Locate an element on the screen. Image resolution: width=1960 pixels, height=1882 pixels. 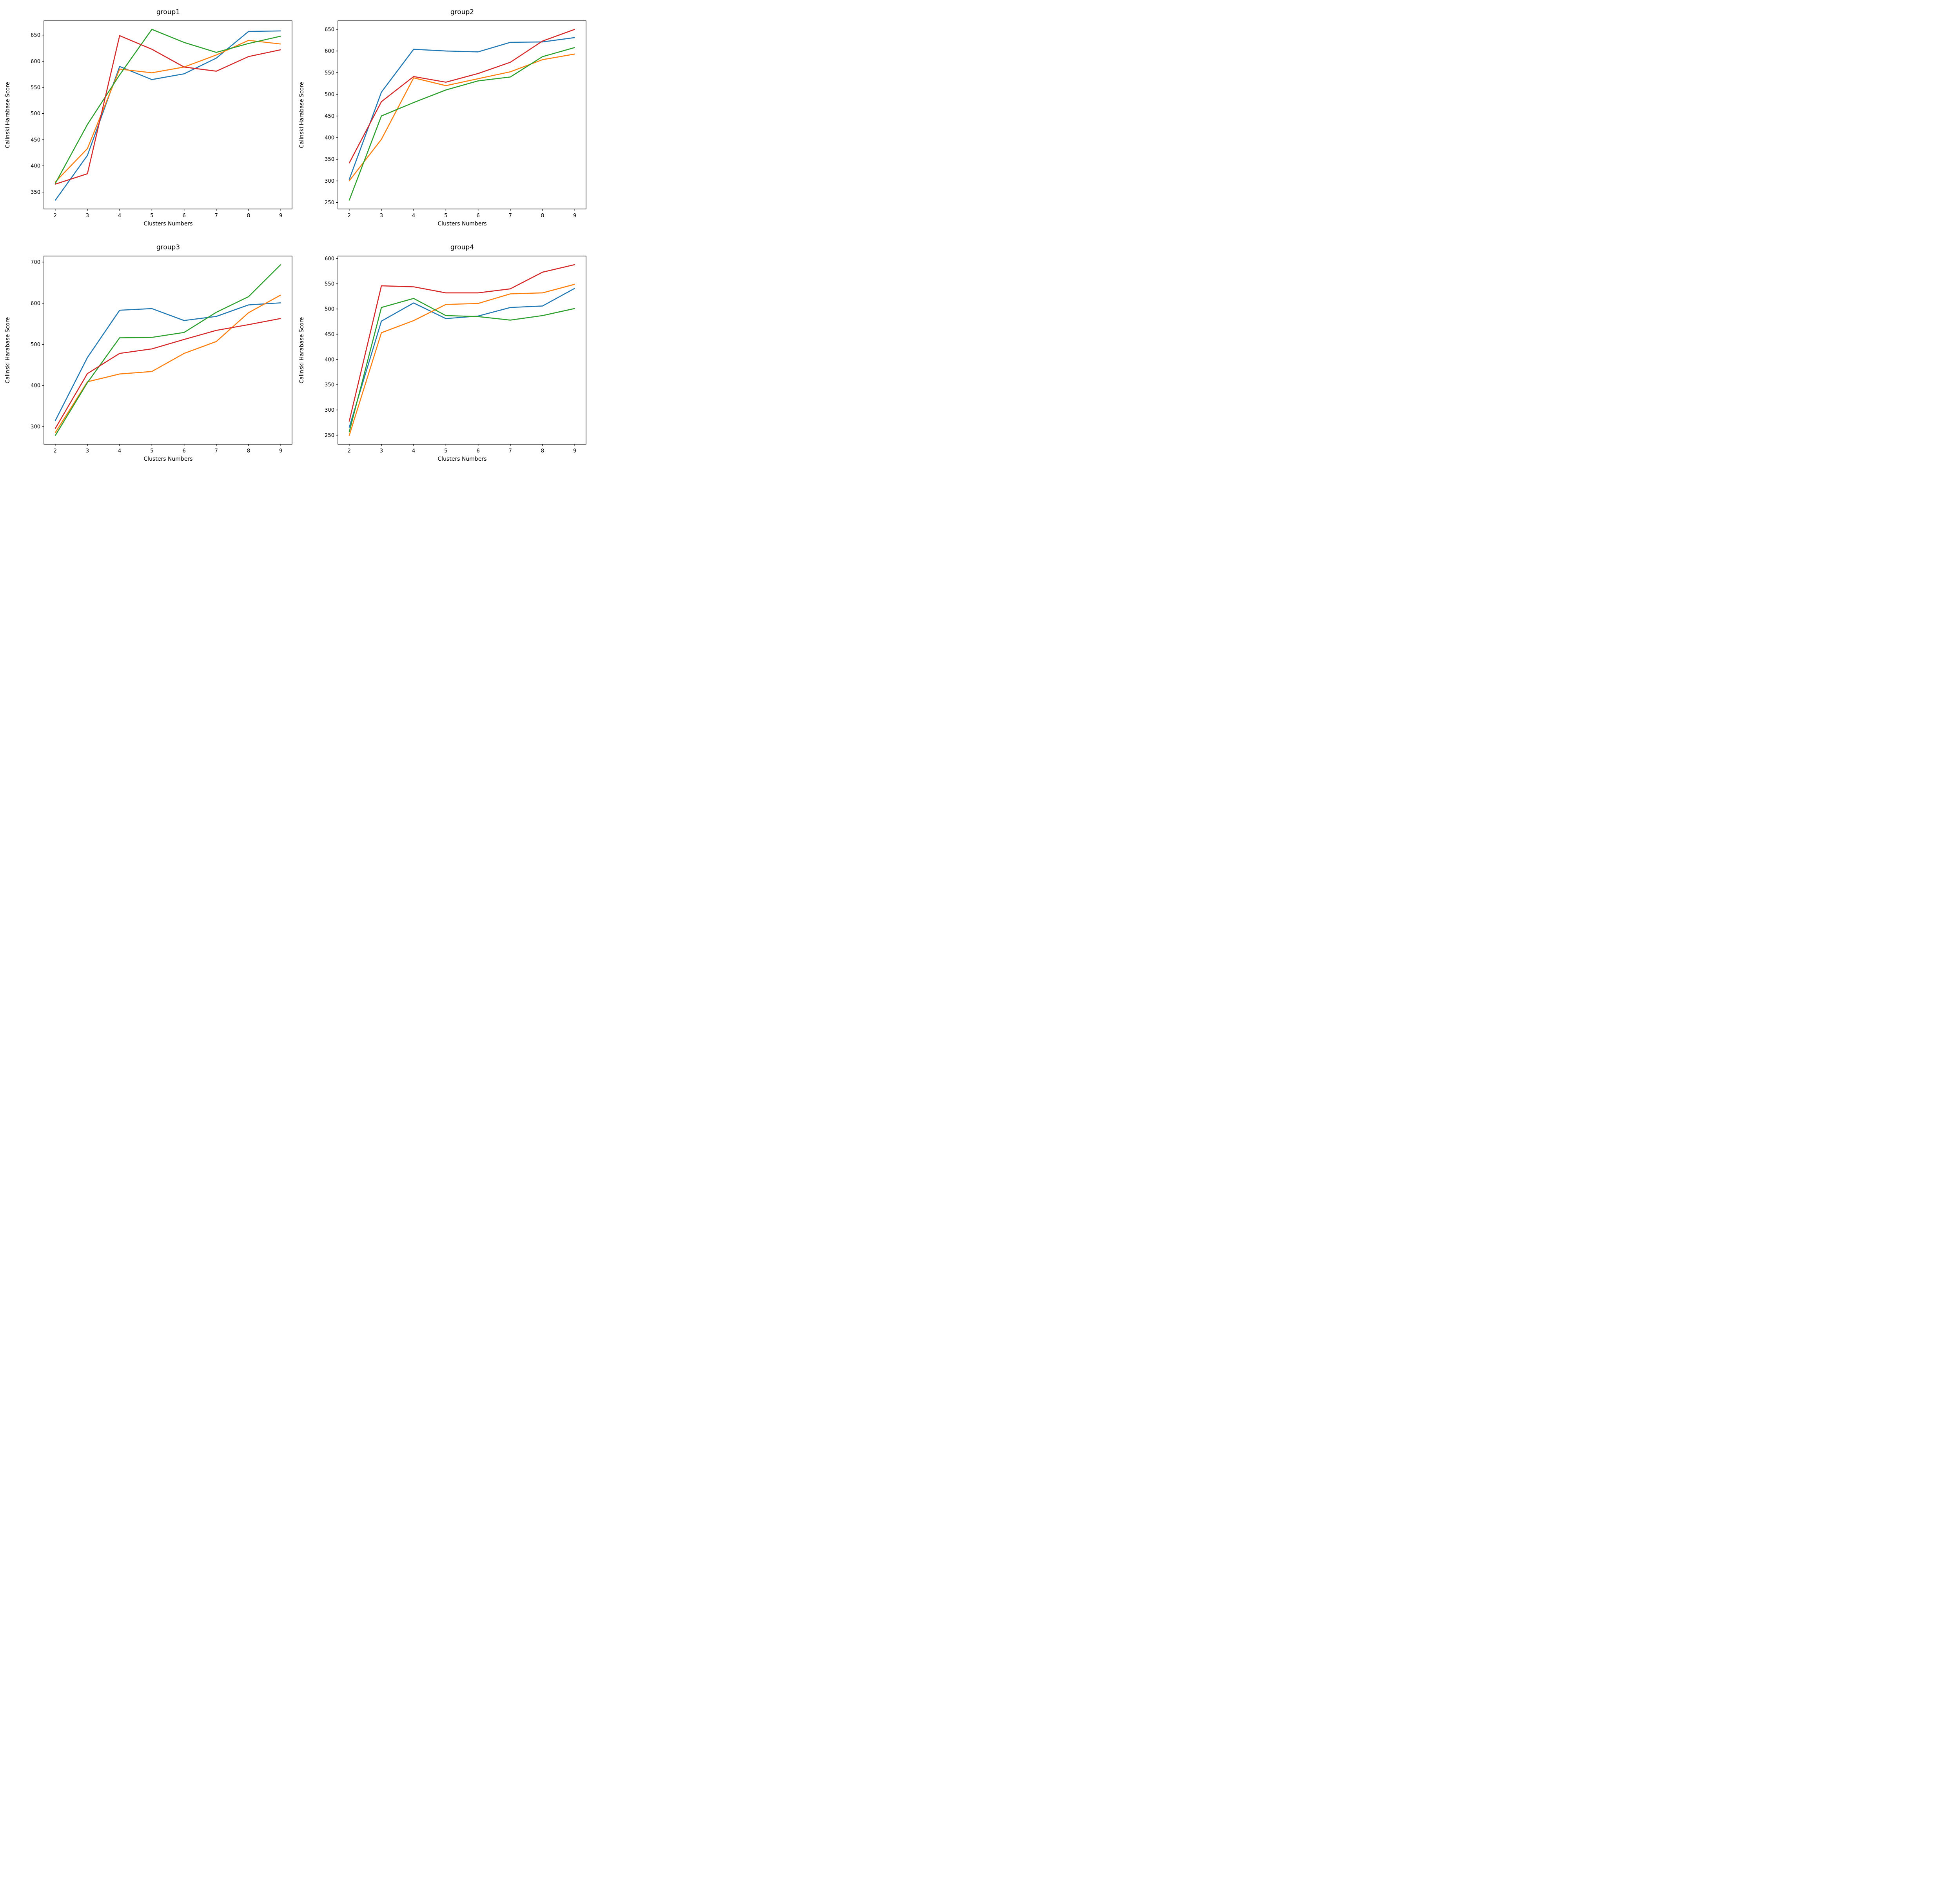
x-axis-label-group1: Clusters Numbers is located at coordinates (168, 224).